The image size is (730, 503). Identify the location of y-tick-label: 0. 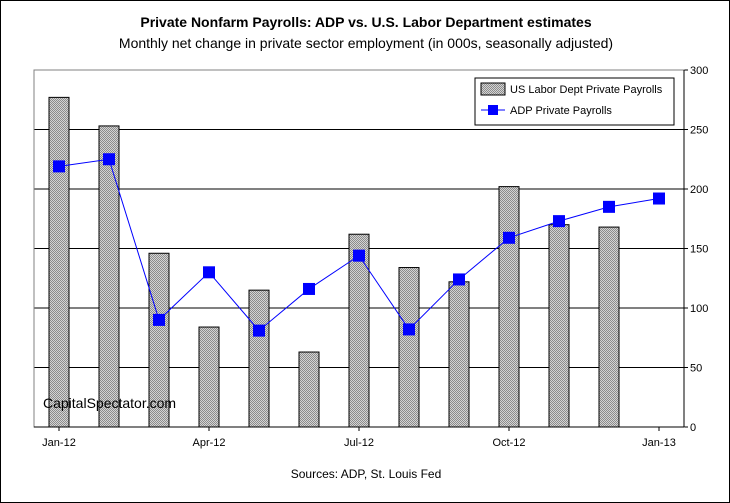
(693, 428).